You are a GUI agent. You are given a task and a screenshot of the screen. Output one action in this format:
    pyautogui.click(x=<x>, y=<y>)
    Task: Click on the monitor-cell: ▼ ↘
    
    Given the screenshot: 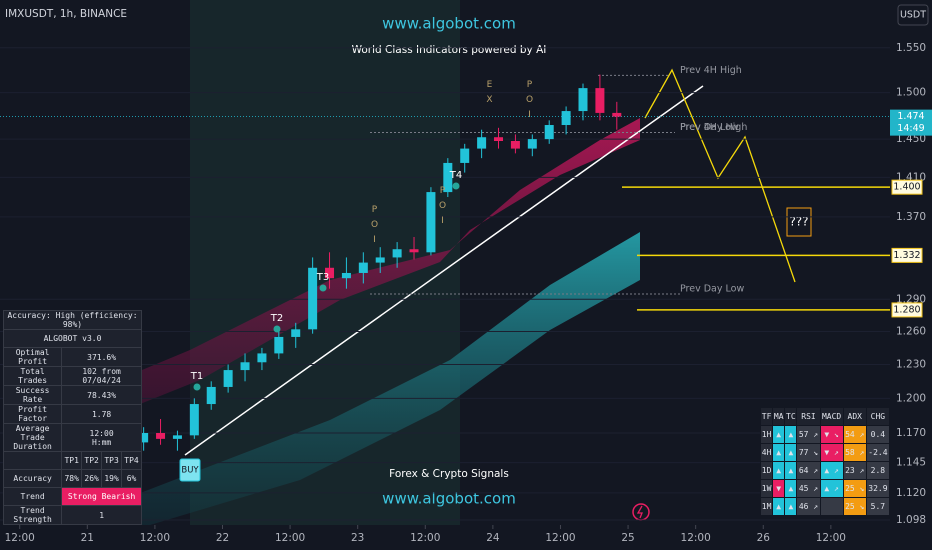 What is the action you would take?
    pyautogui.click(x=831, y=434)
    